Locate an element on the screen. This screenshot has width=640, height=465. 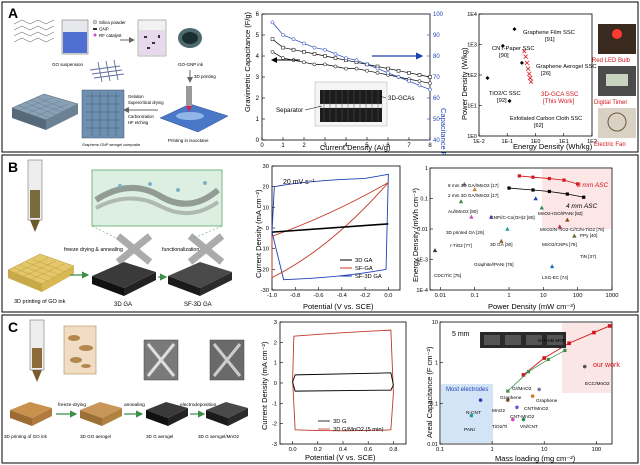
c1-ytick-label: 3 is located at coordinates (275, 323).